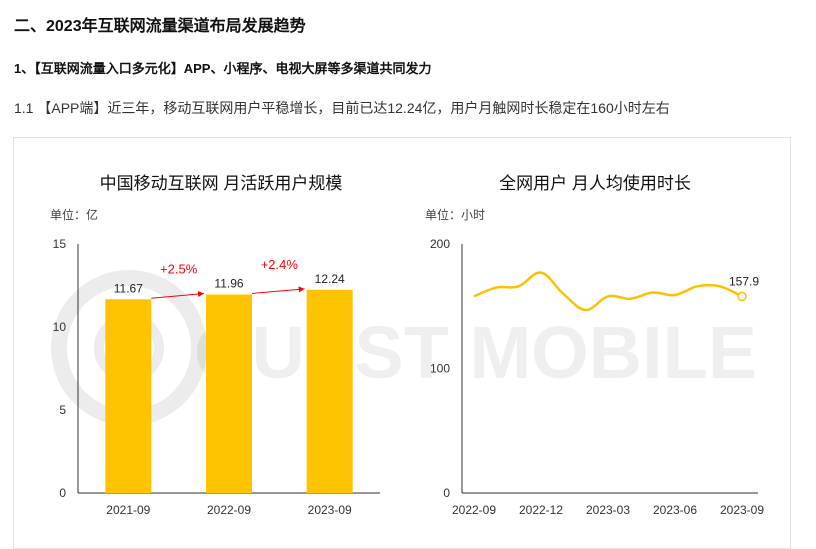  Describe the element at coordinates (223, 68) in the screenshot. I see `subsection-title: 1、【互联网流量入口多元化】APP、小程序、电视大屏等多渠道共同发力` at that location.